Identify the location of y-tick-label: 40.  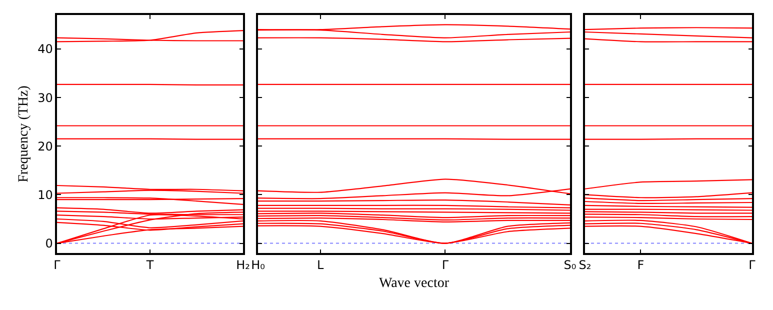
(45, 49).